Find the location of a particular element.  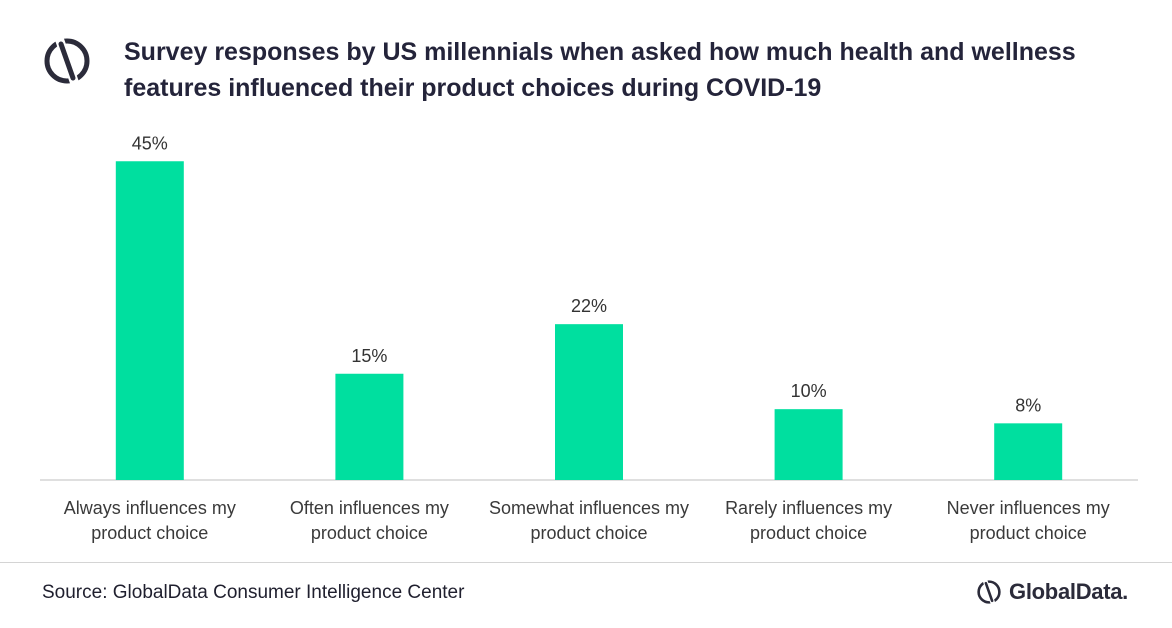

category-label-3-line-1: product choice is located at coordinates (808, 533).